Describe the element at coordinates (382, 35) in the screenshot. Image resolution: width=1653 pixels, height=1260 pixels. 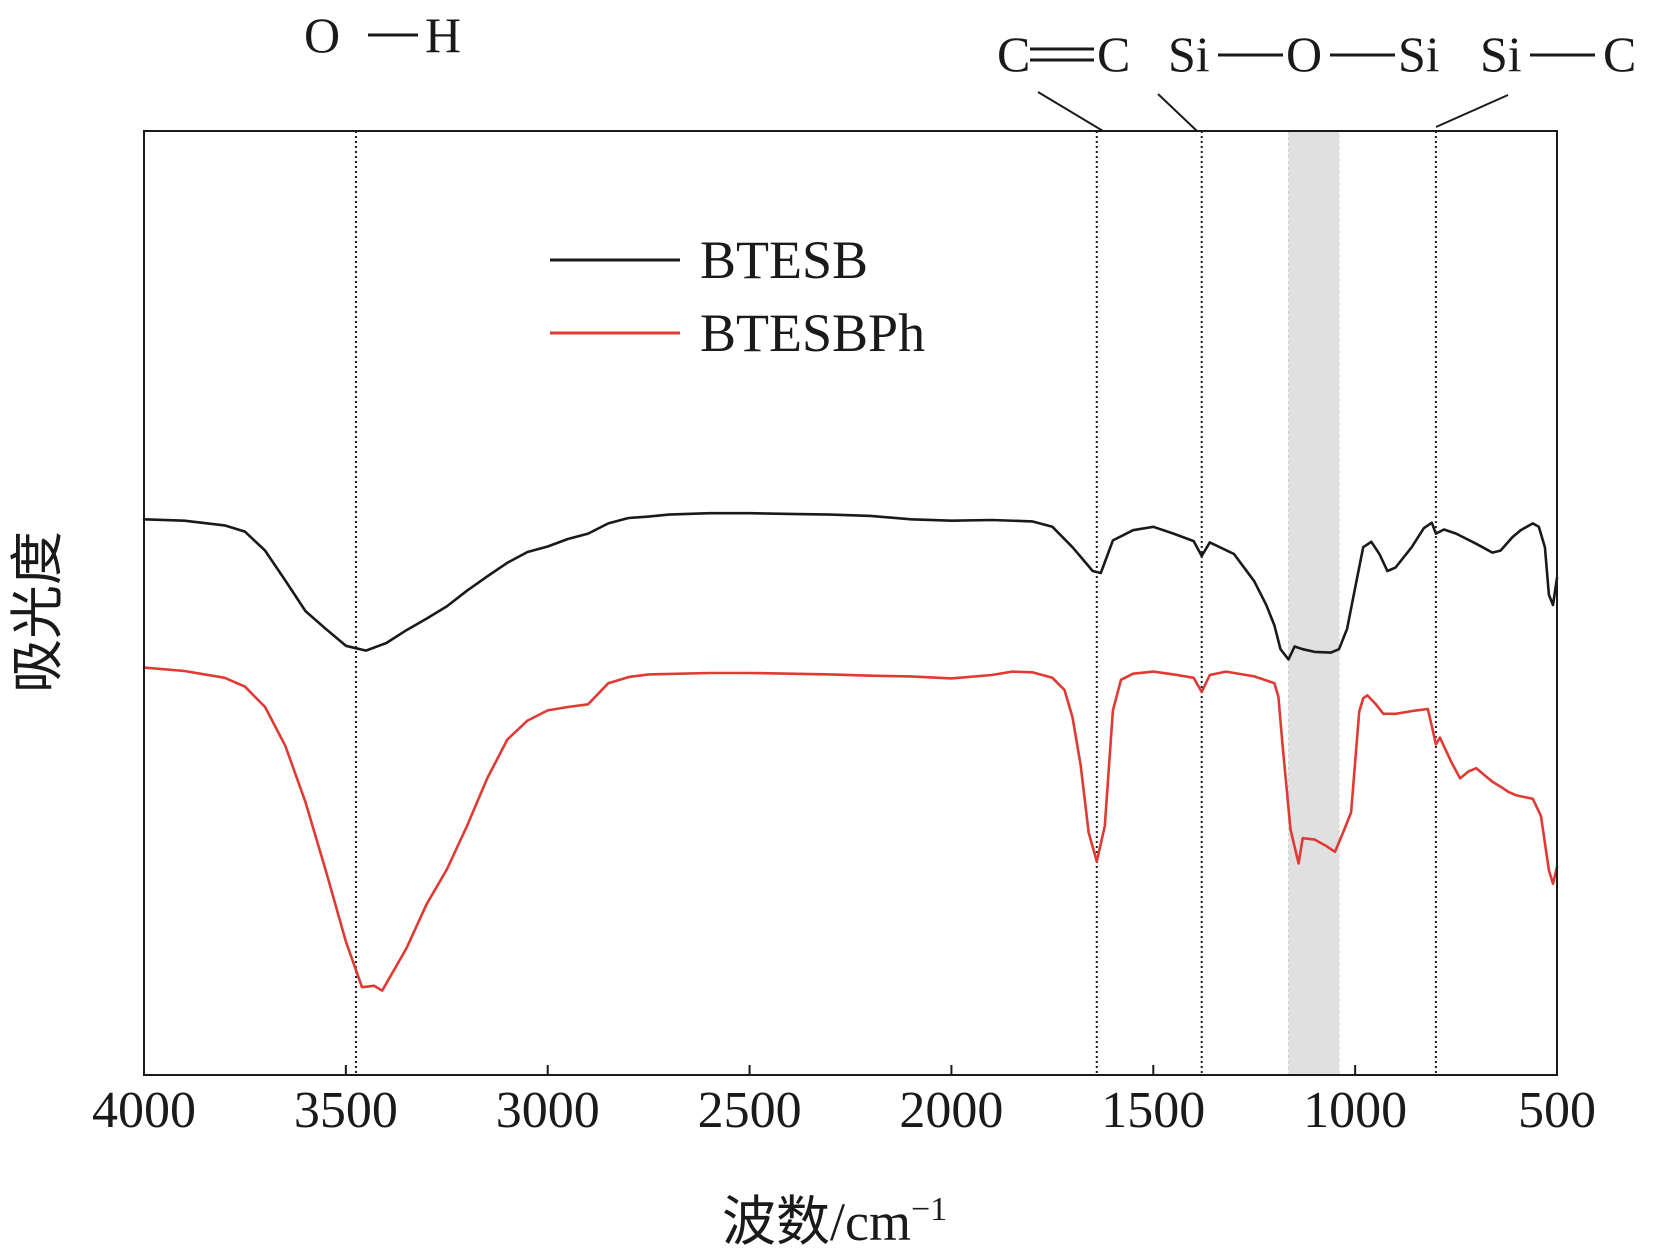
I see `annotation-o-h: O H` at that location.